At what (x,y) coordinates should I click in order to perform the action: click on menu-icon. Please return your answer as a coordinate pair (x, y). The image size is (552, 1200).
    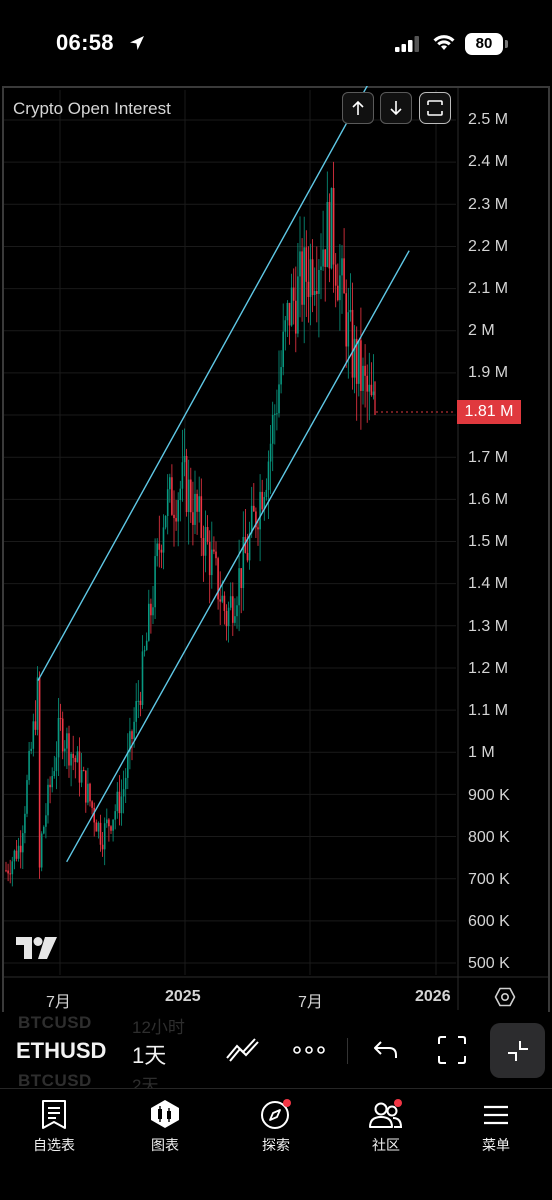
    Looking at the image, I should click on (496, 1115).